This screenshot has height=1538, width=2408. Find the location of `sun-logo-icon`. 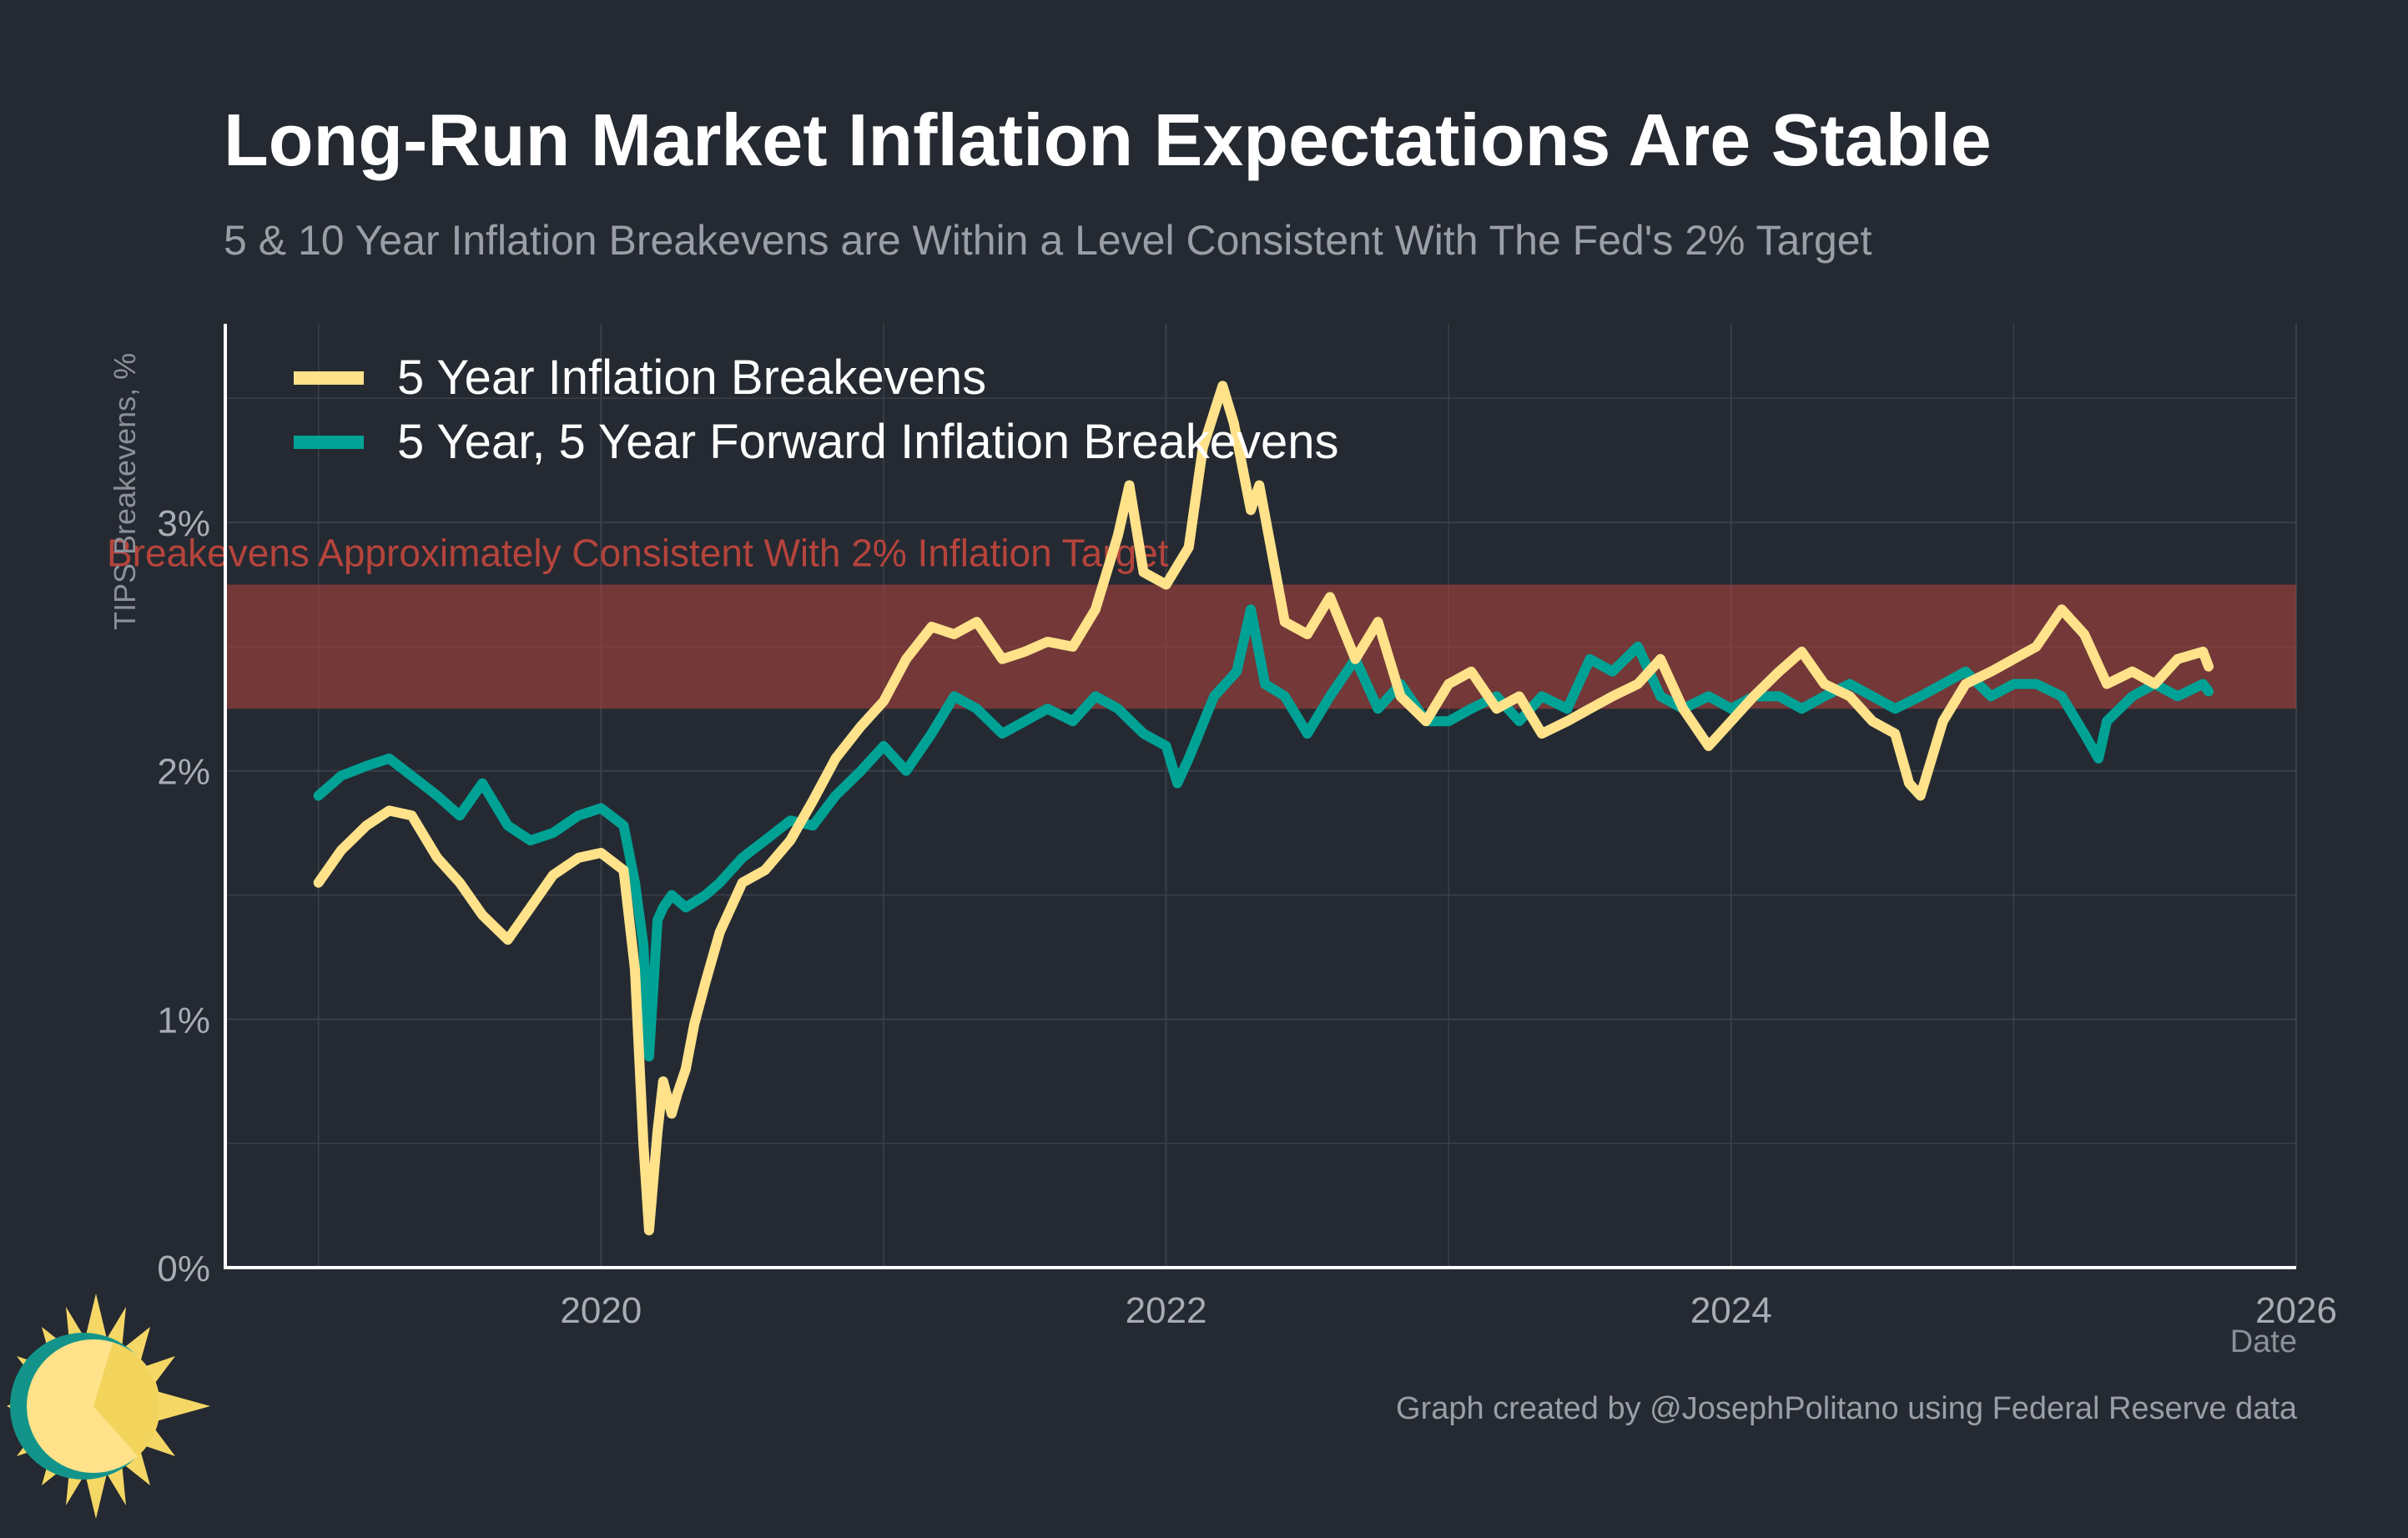

sun-logo-icon is located at coordinates (108, 1406).